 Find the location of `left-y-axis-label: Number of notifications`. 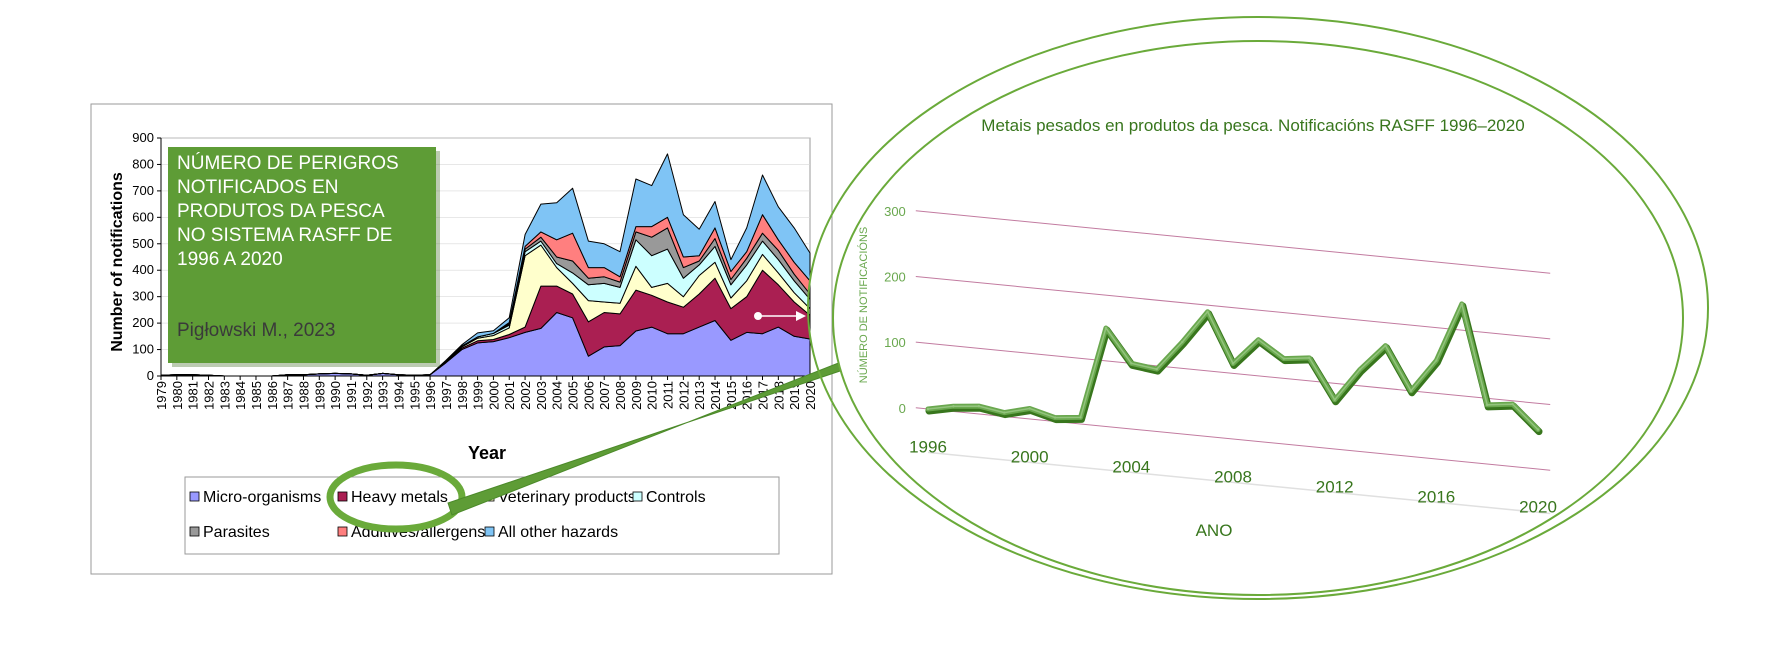

left-y-axis-label: Number of notifications is located at coordinates (117, 262).